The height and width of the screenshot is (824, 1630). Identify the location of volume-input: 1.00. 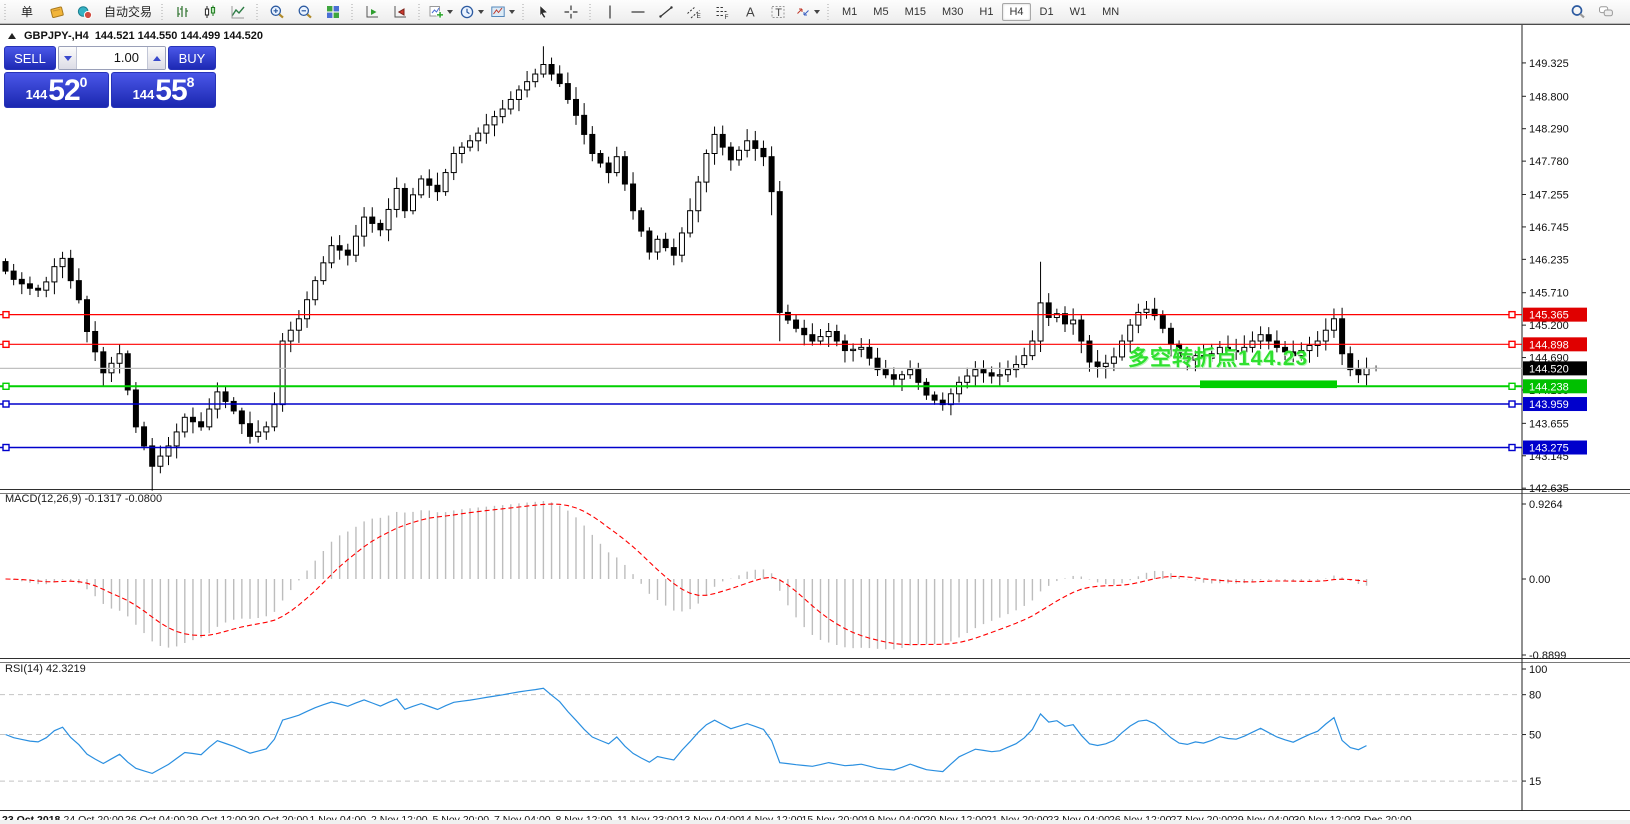
(126, 57).